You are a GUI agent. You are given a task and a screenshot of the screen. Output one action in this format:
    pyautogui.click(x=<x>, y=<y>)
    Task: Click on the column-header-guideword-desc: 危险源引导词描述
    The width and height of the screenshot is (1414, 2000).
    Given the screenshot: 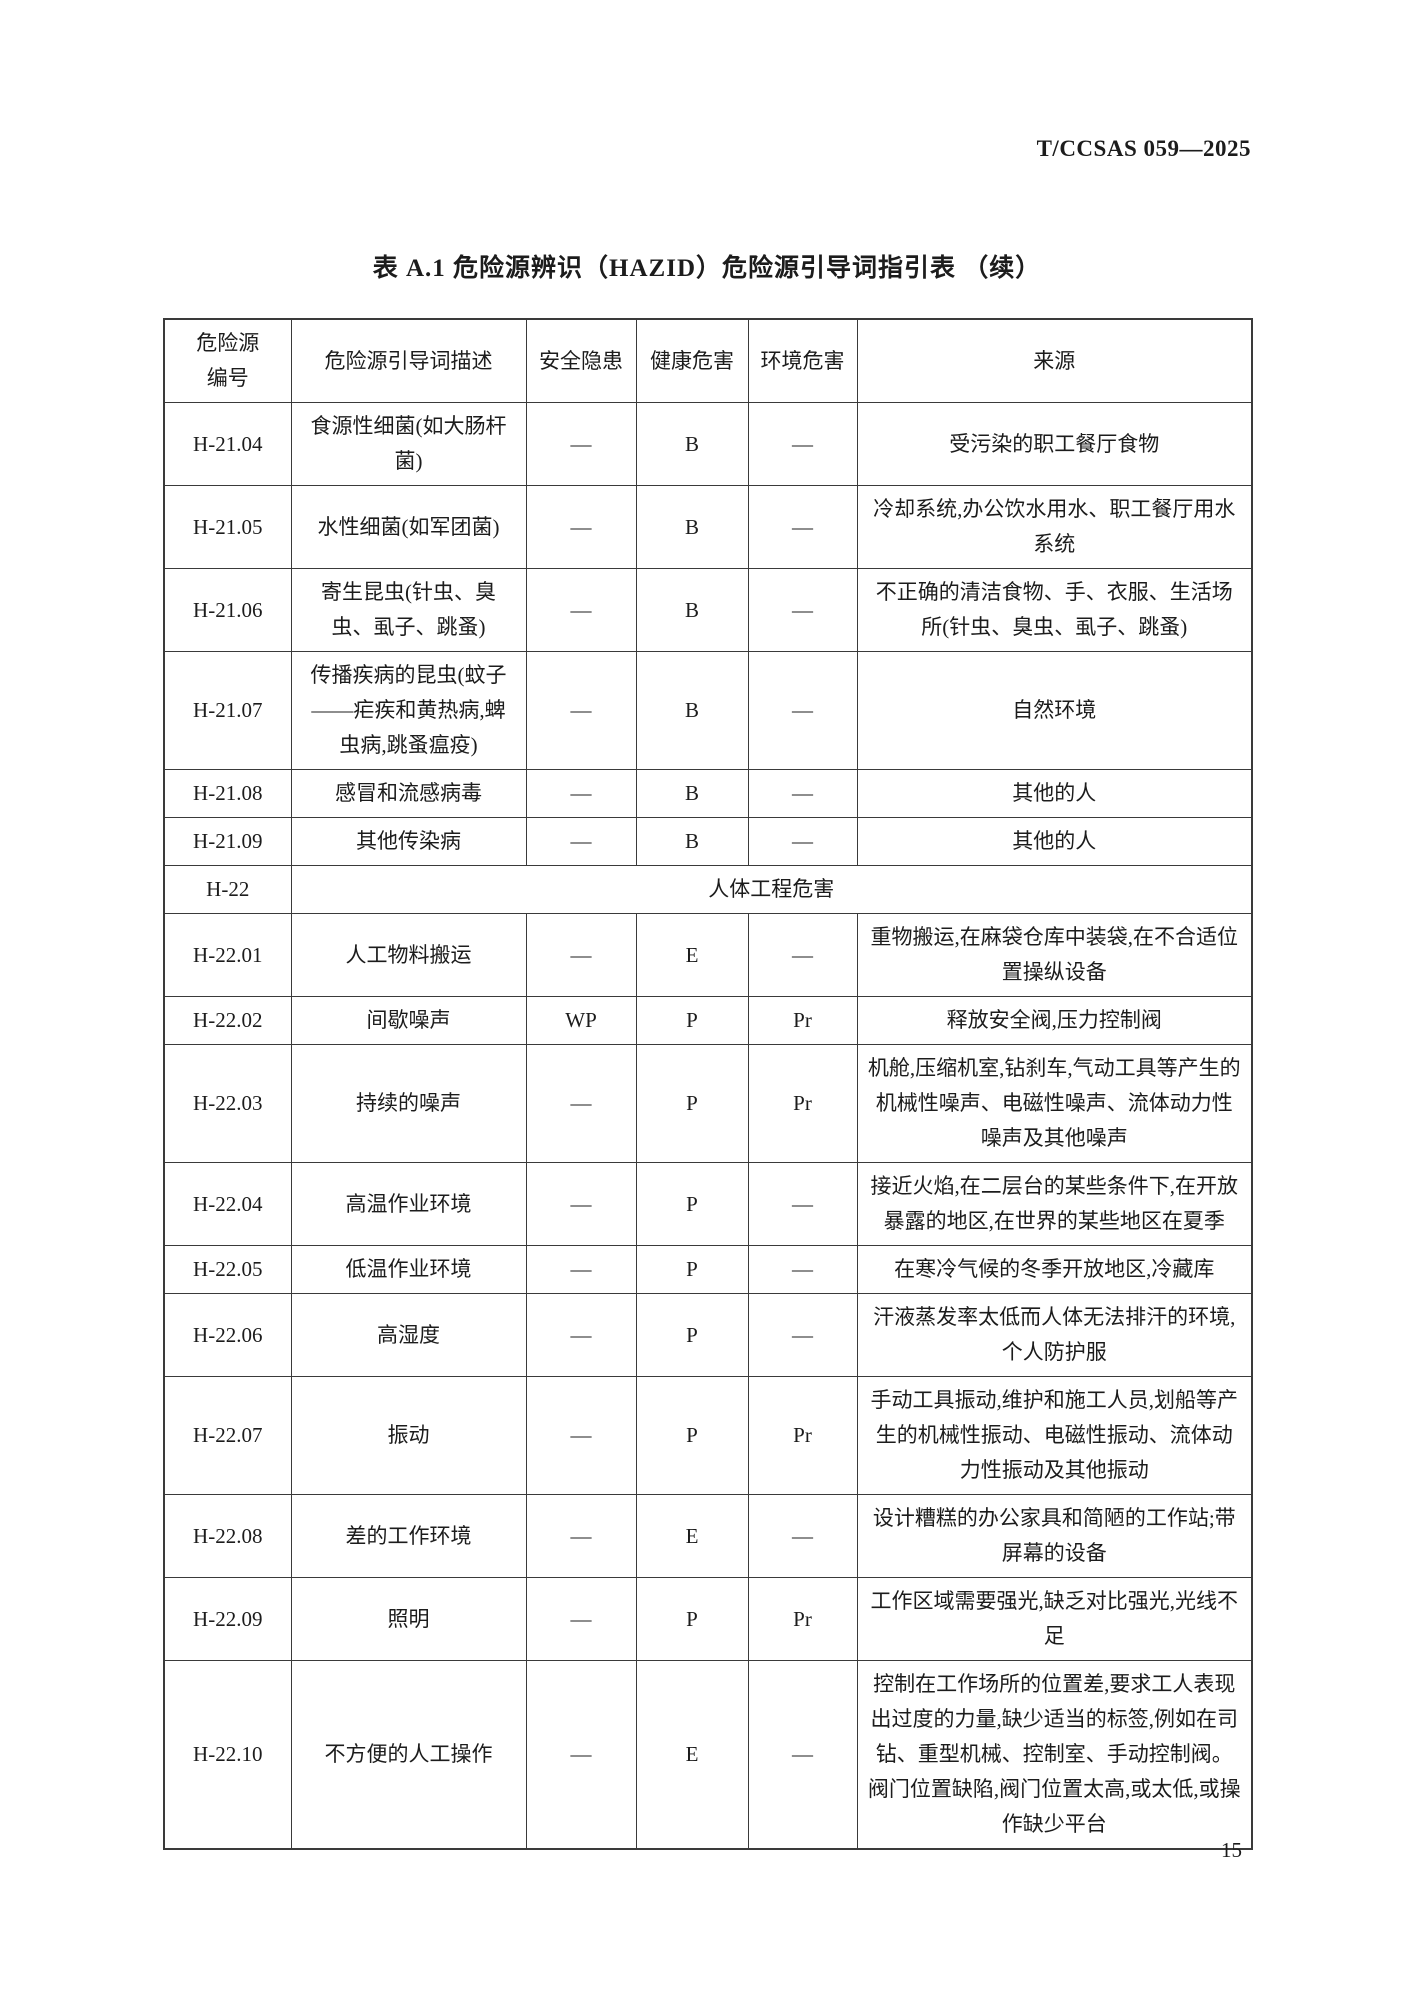 What is the action you would take?
    pyautogui.click(x=408, y=360)
    